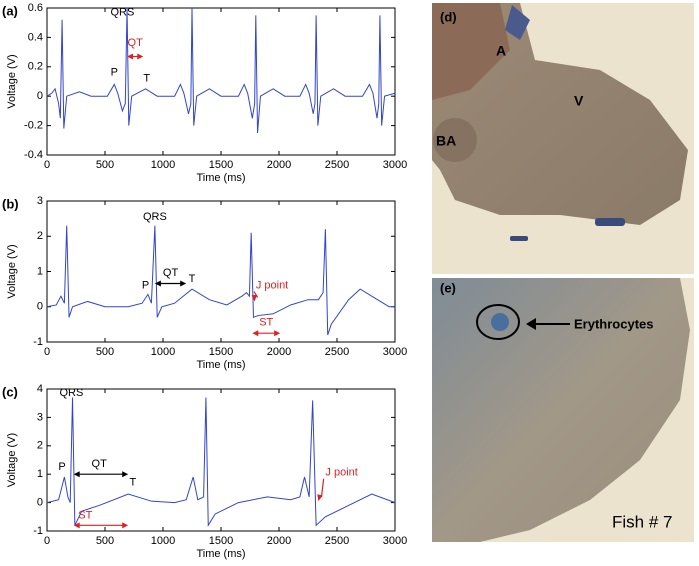 The width and height of the screenshot is (699, 566). What do you see at coordinates (35, 67) in the screenshot?
I see `y-tick-label: 0.2` at bounding box center [35, 67].